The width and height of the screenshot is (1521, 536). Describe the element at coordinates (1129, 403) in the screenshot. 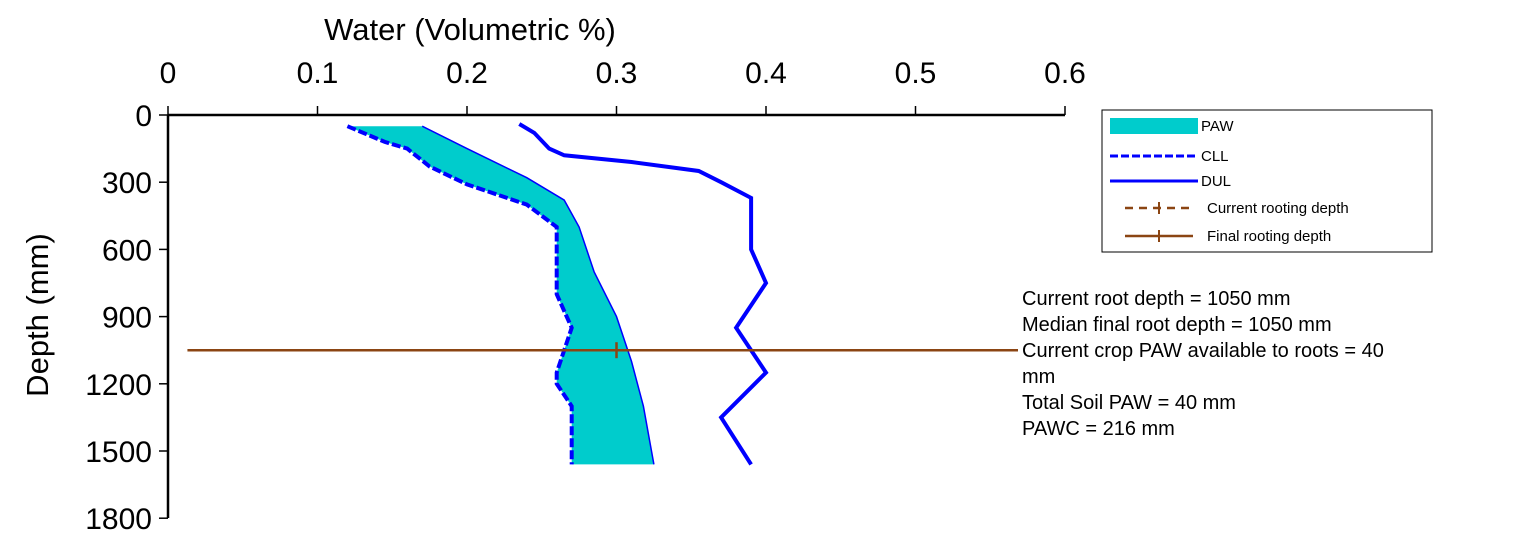

I see `summary-total-soil-paw: Total Soil PAW = 40 mm` at that location.